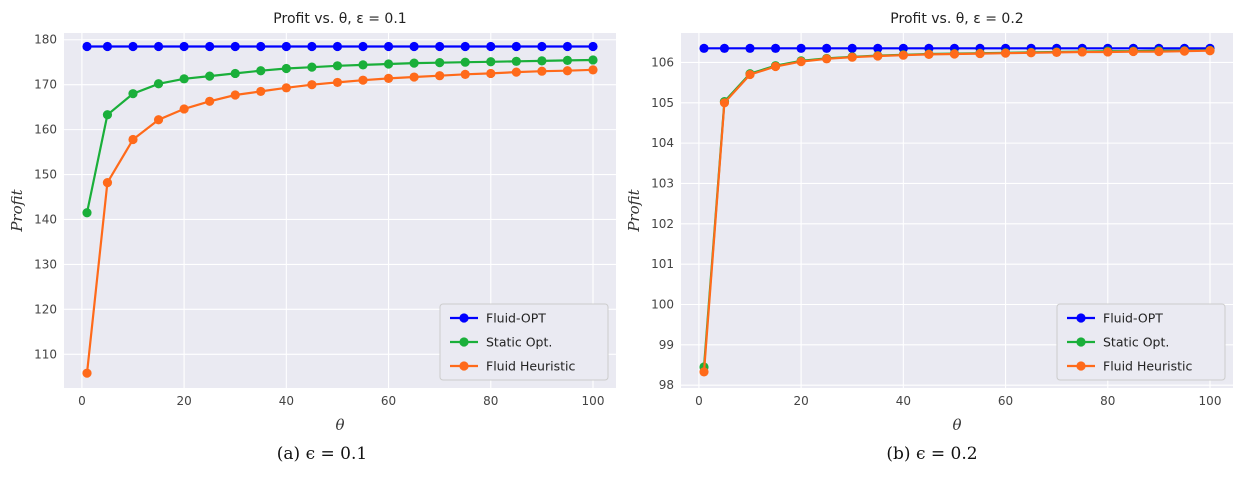 The image size is (1238, 485). I want to click on y-tick-label: 105, so click(662, 103).